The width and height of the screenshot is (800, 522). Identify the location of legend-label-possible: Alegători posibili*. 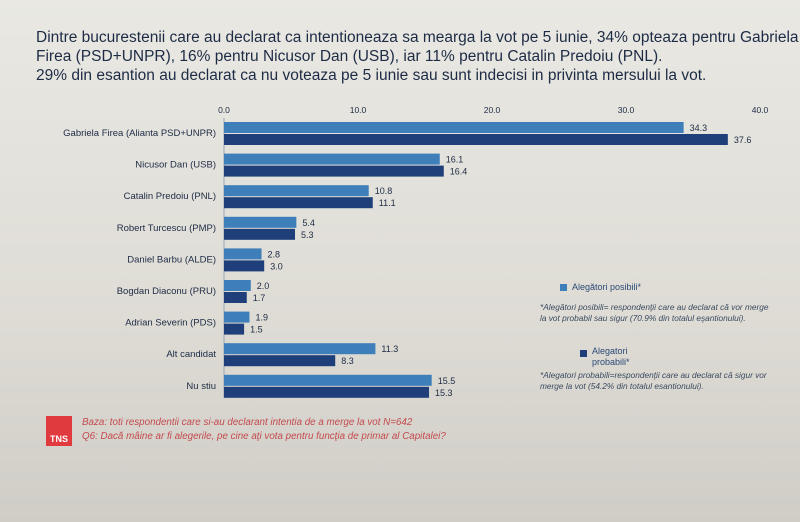
(607, 287).